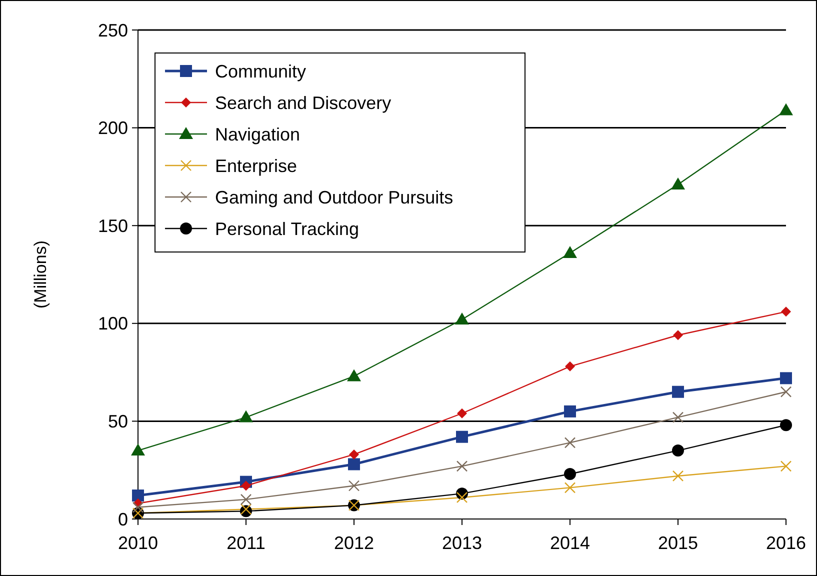 This screenshot has height=576, width=817. What do you see at coordinates (334, 197) in the screenshot?
I see `legend-label: Gaming and Outdoor Pursuits` at bounding box center [334, 197].